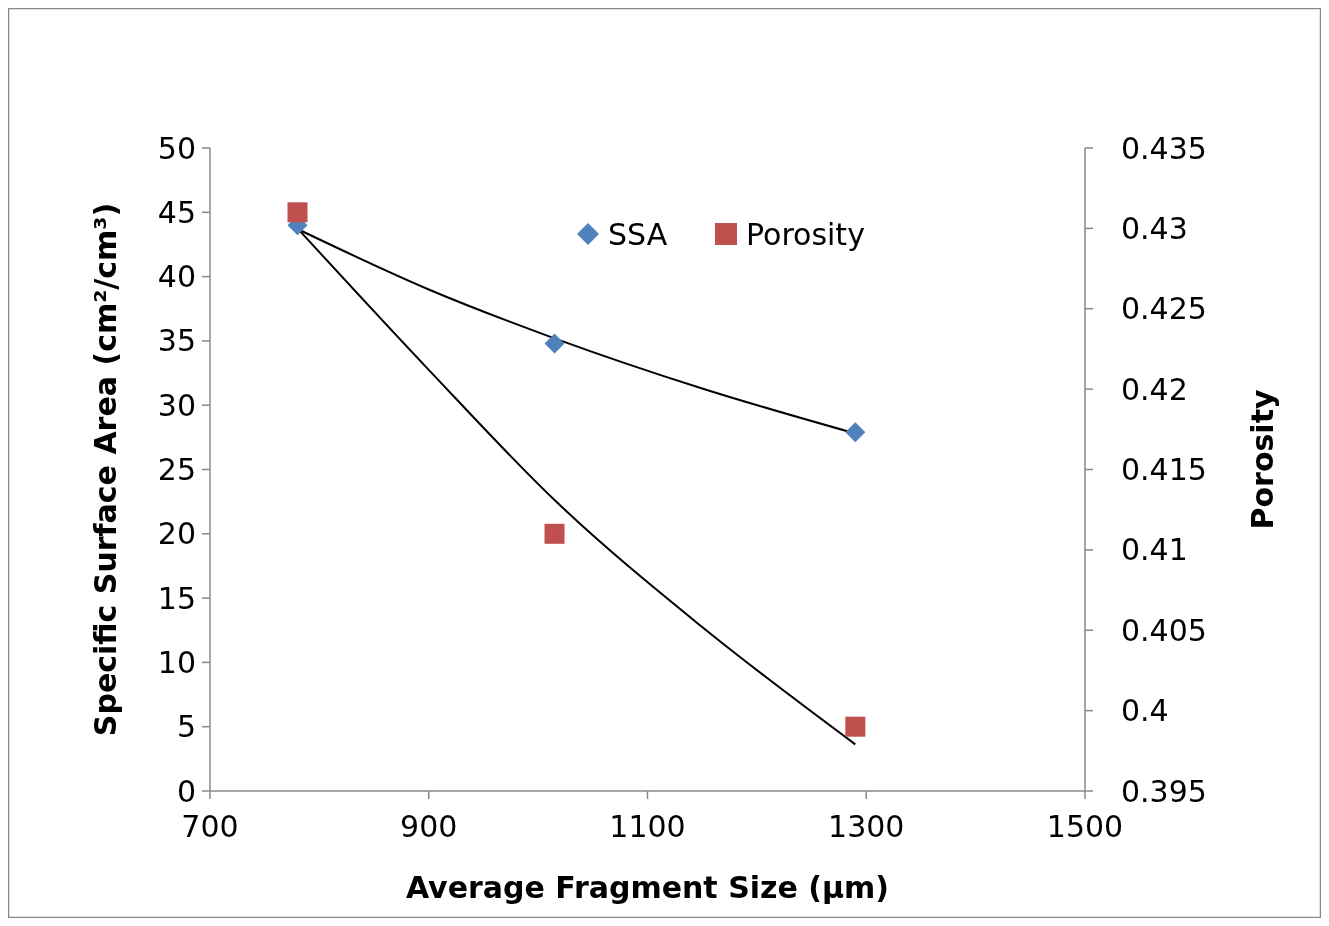  I want to click on y2-tick-label: 0.42, so click(1154, 389).